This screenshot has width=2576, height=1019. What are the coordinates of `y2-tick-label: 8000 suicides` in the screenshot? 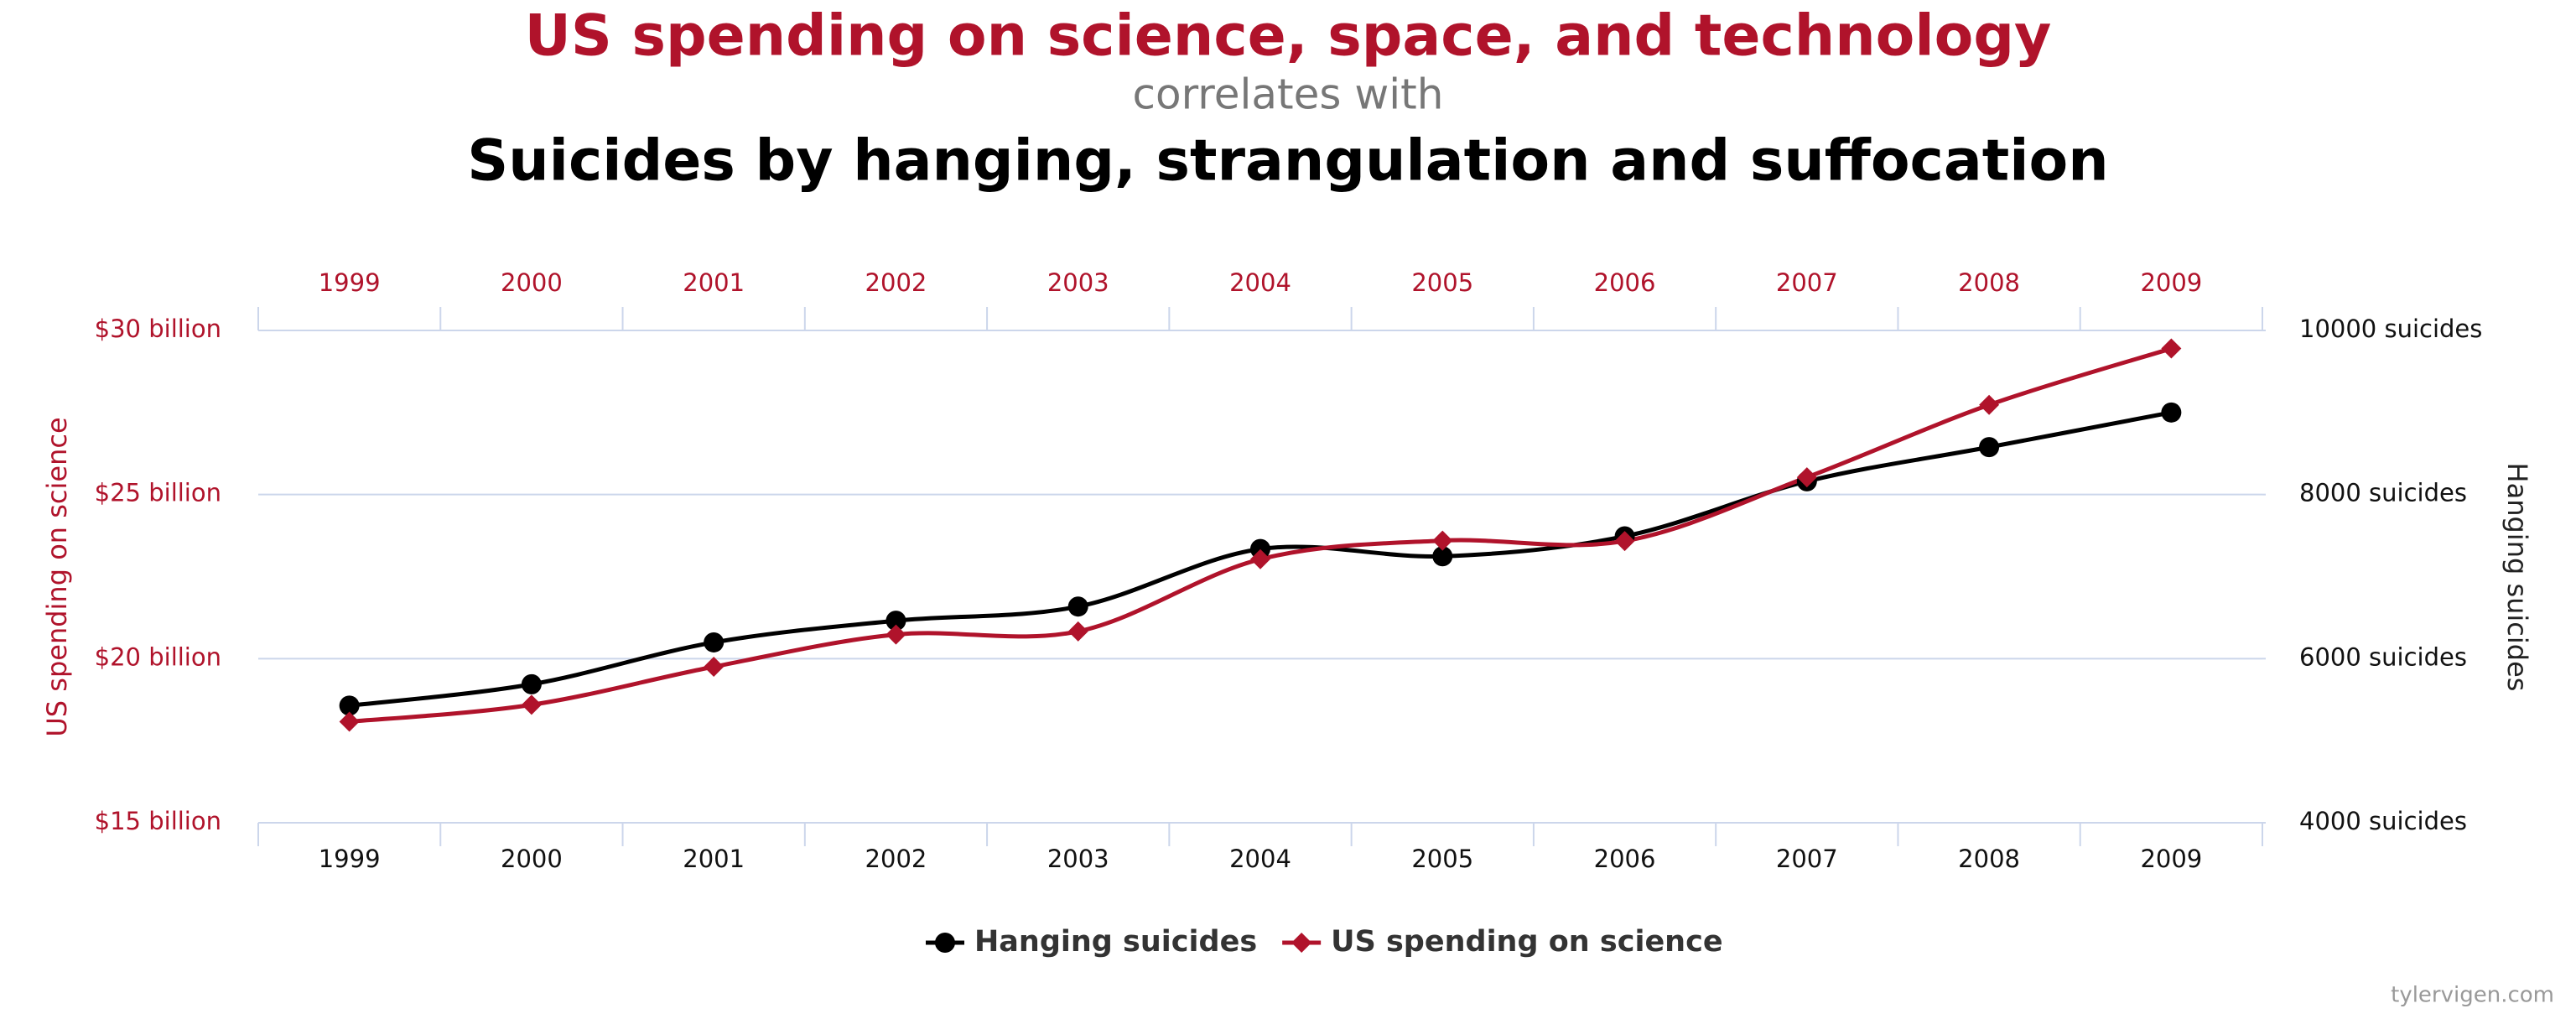 It's located at (2383, 493).